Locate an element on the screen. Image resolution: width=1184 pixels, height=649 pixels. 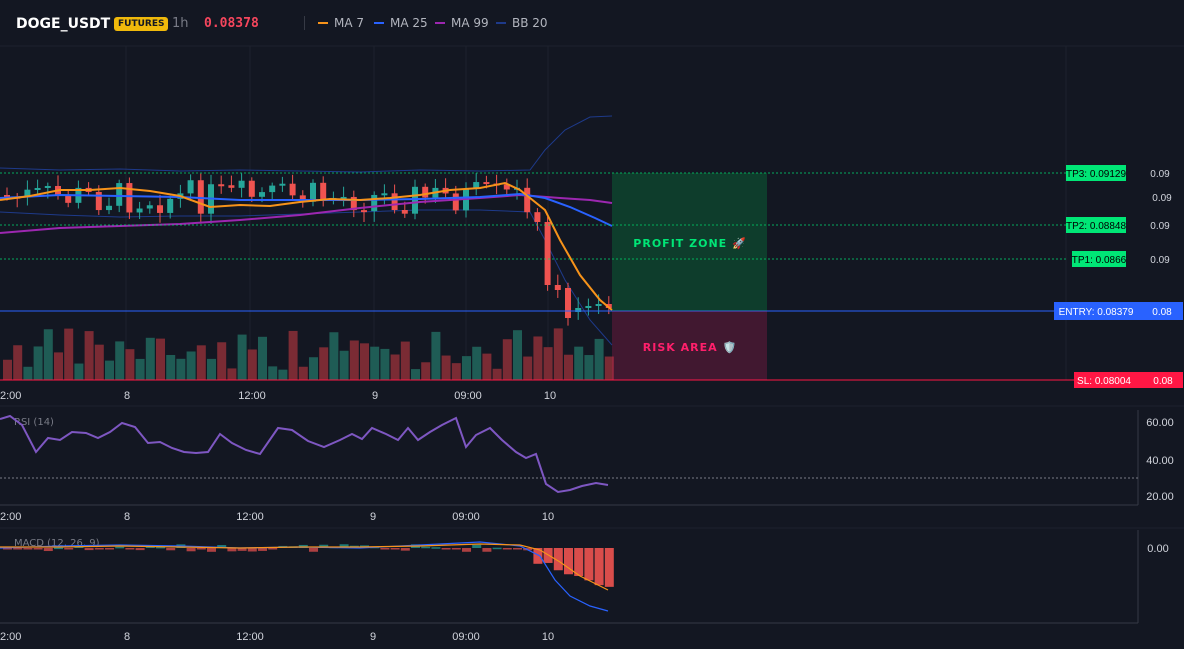
time-tick: 2:00 is located at coordinates (10, 396).